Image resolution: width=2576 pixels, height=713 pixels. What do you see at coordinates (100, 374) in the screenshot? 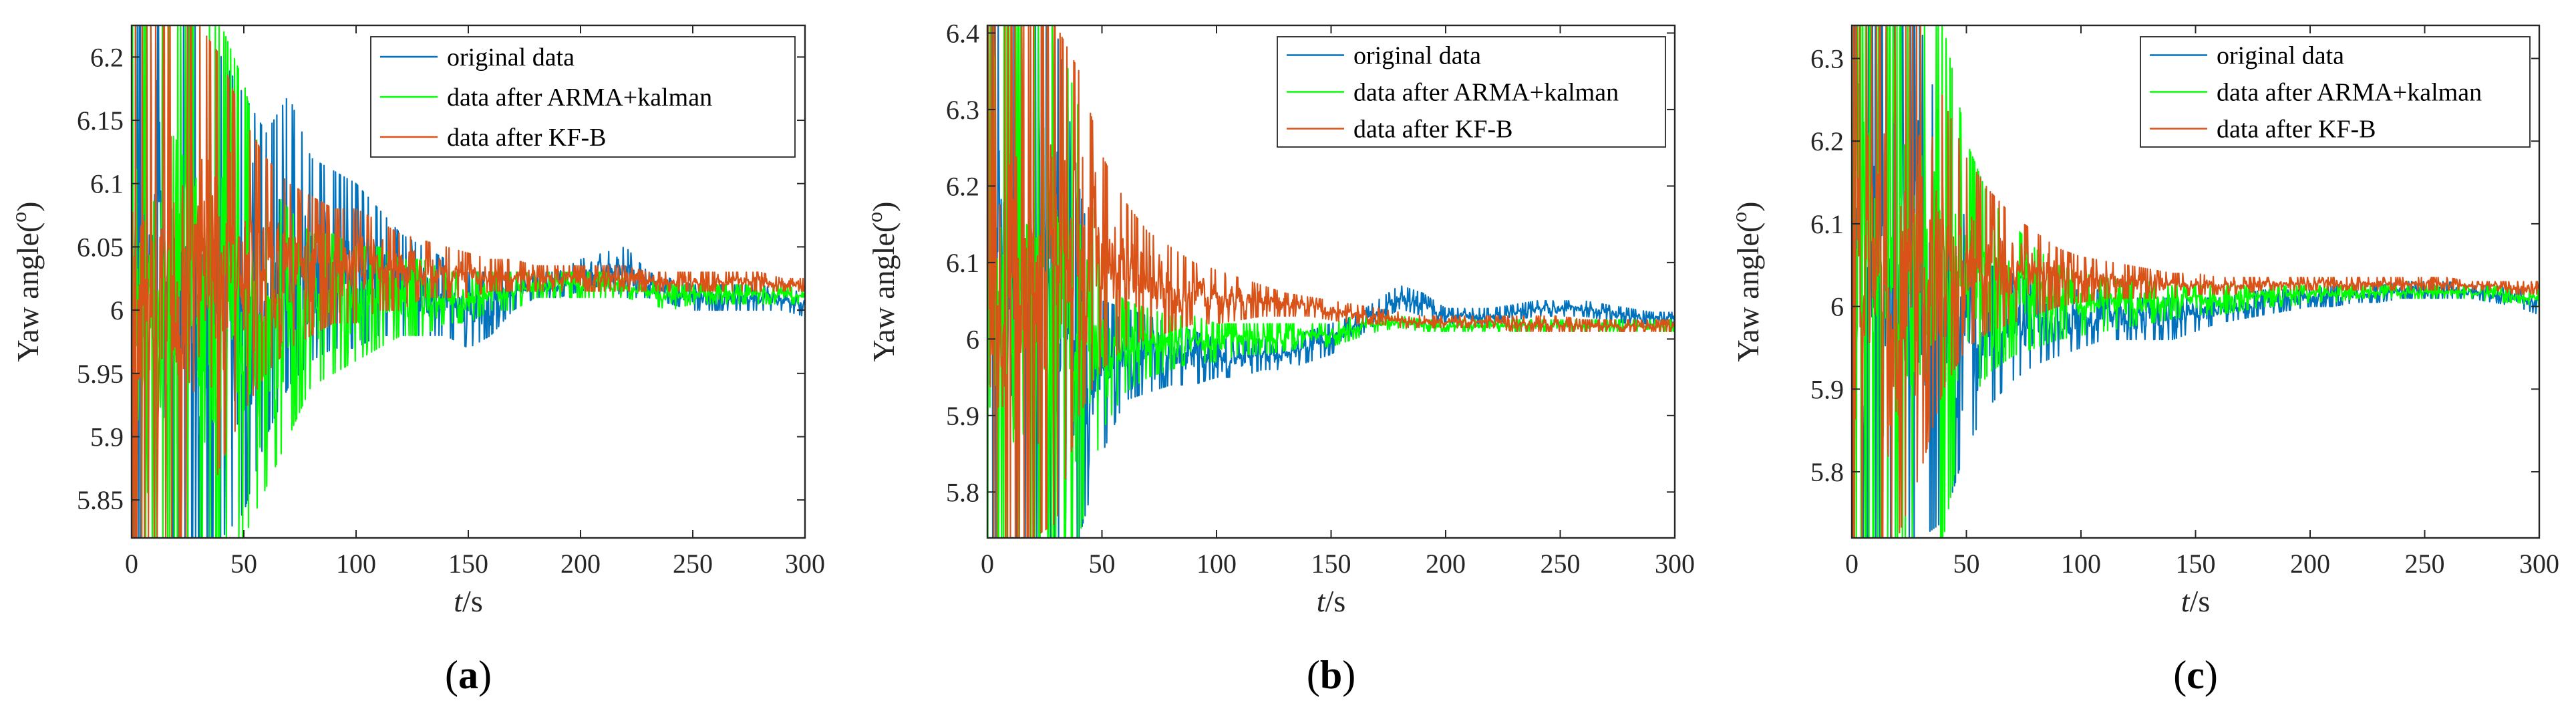
I see `y-tick-label: 5.95` at bounding box center [100, 374].